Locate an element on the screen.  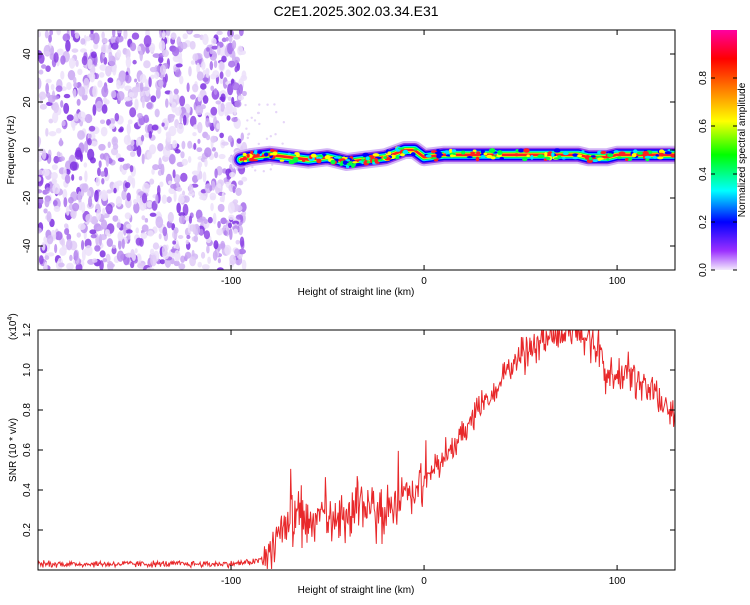
noise-region is located at coordinates (162, 150).